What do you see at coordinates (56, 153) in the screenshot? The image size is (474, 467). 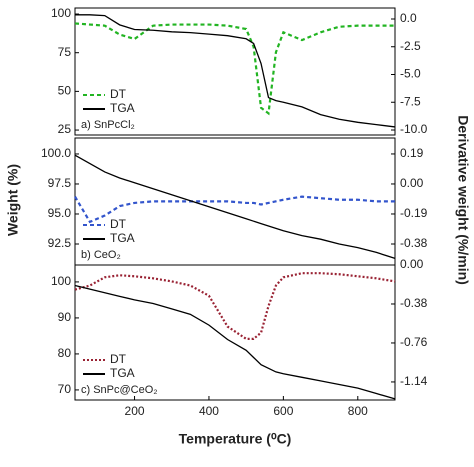 I see `y-tick-label: 100.0` at bounding box center [56, 153].